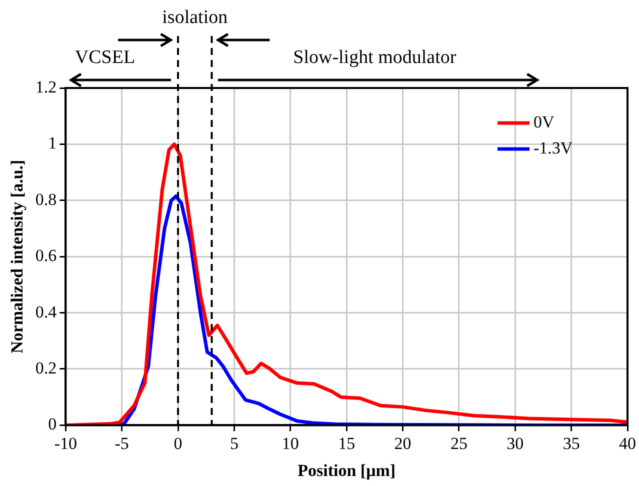  I want to click on x-tick-label: 10, so click(290, 443).